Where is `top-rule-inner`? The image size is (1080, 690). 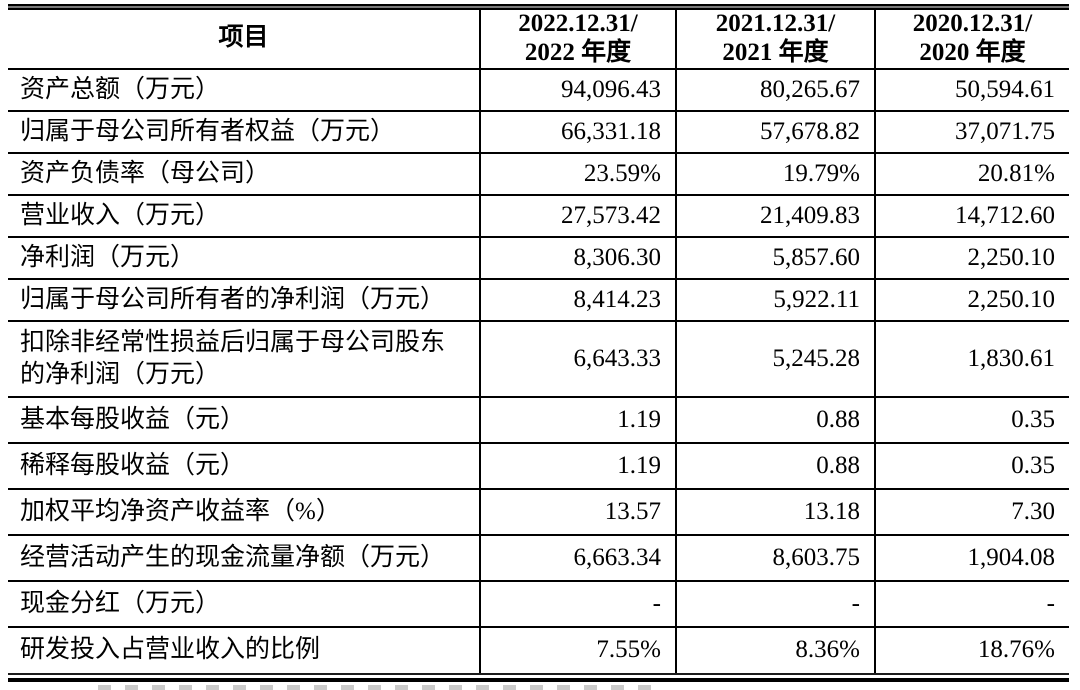 top-rule-inner is located at coordinates (538, 7).